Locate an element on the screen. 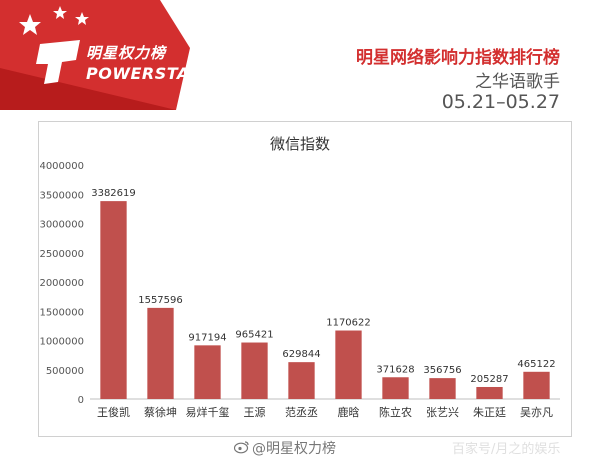  y-tick-label: 1500000 is located at coordinates (61, 312).